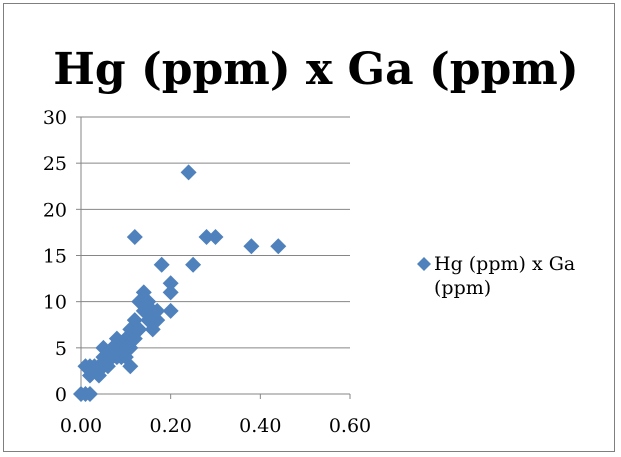 The height and width of the screenshot is (457, 621). What do you see at coordinates (55, 303) in the screenshot?
I see `y-tick-label: 10` at bounding box center [55, 303].